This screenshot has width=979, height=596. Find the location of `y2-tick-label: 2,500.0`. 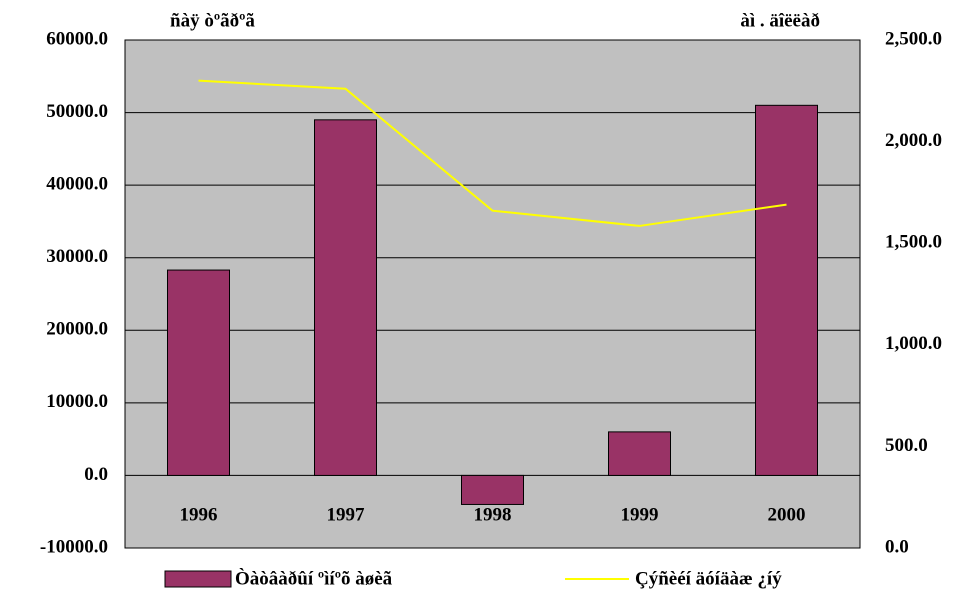

y2-tick-label: 2,500.0 is located at coordinates (913, 38).